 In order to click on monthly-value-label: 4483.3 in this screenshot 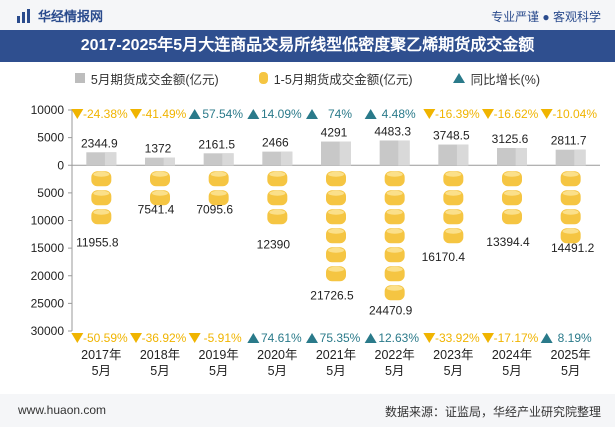, I will do `click(392, 131)`.